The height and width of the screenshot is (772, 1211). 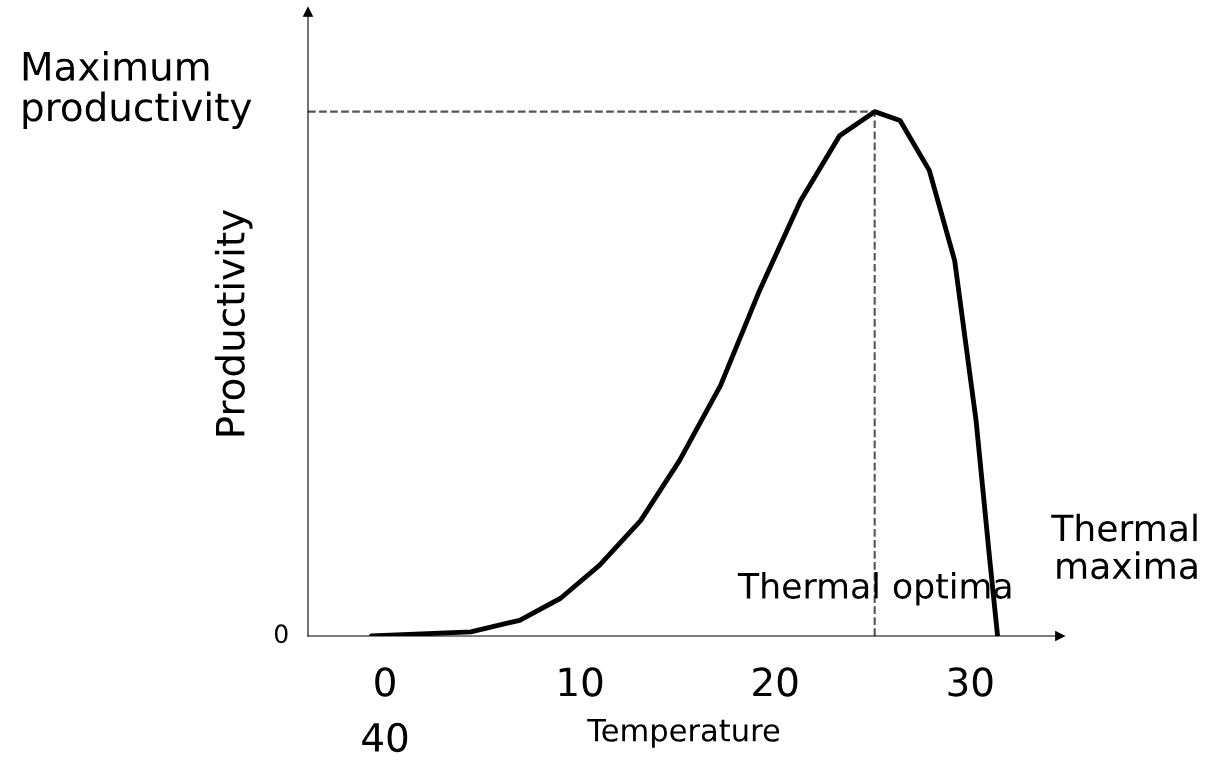 I want to click on x-tick-label: 20, so click(x=775, y=682).